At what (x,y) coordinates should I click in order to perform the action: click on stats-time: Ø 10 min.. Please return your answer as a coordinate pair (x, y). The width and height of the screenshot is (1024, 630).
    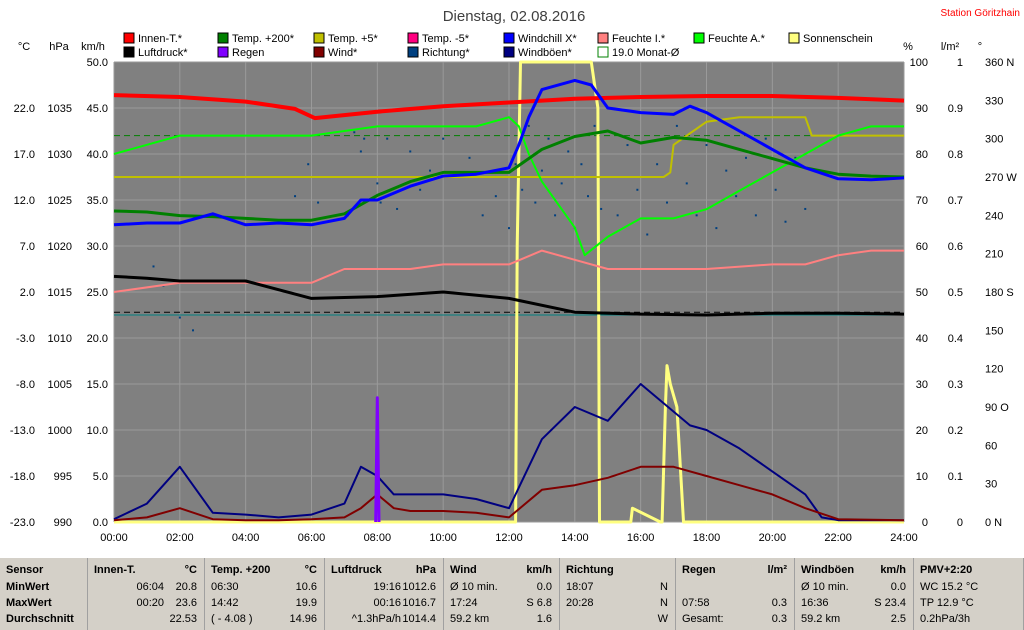
    Looking at the image, I should click on (474, 587).